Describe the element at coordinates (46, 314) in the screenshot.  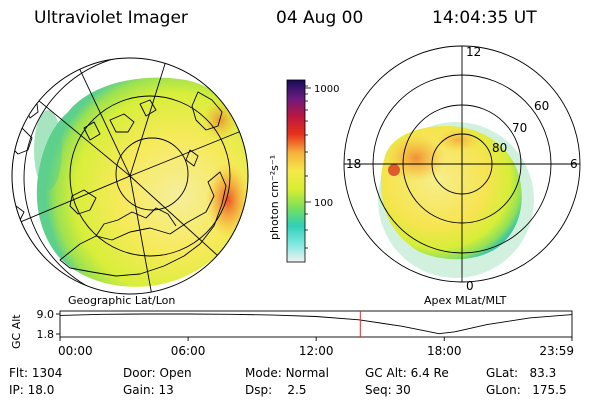
I see `timeline-y-tick-label: 9.0` at that location.